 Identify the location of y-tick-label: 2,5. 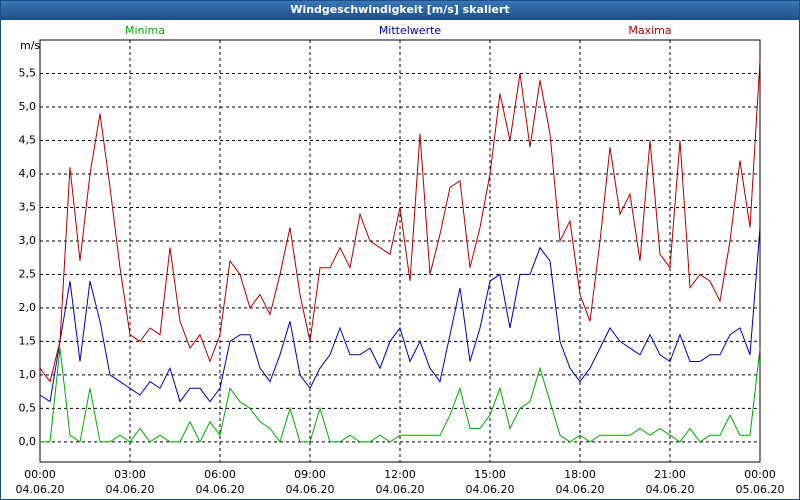
(28, 273).